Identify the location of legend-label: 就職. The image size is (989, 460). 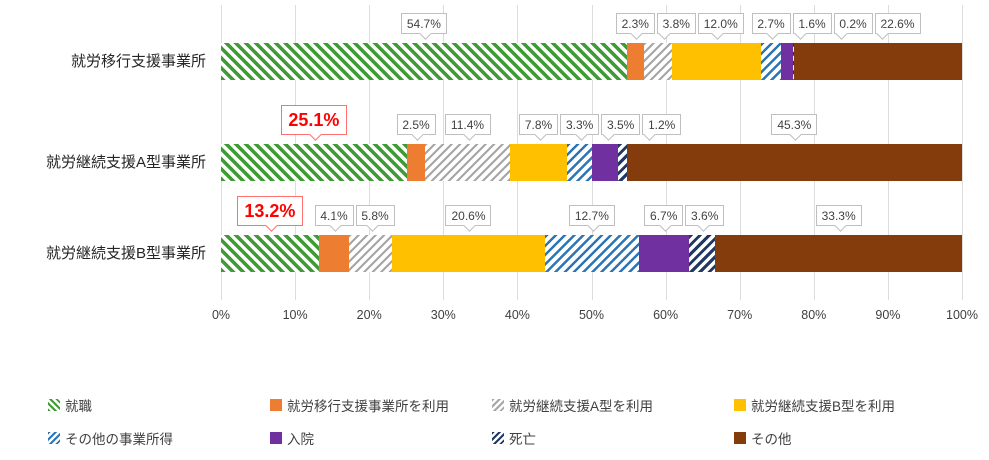
(78, 406).